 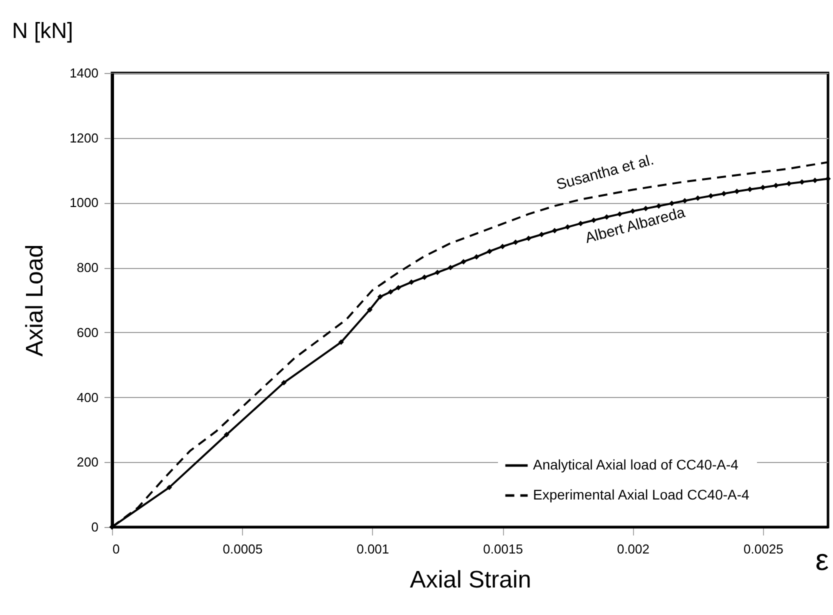 What do you see at coordinates (94, 527) in the screenshot?
I see `y-tick-label: 0` at bounding box center [94, 527].